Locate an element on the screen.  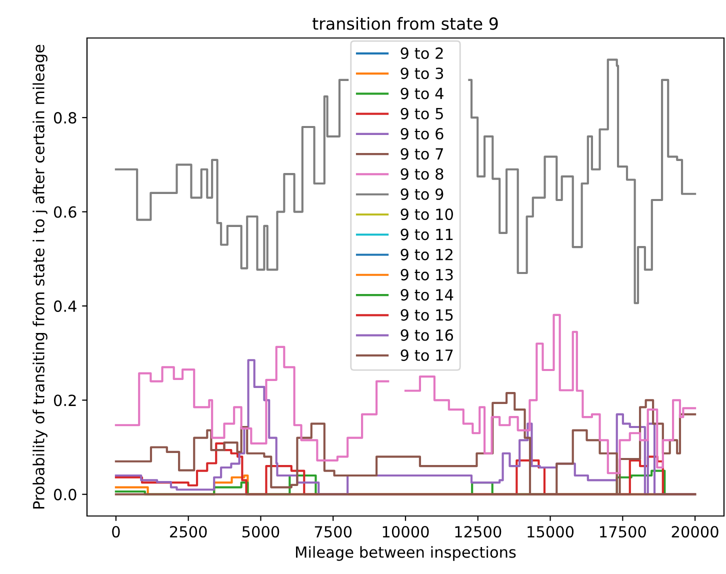
legend-label: 9 to 11 is located at coordinates (426, 234).